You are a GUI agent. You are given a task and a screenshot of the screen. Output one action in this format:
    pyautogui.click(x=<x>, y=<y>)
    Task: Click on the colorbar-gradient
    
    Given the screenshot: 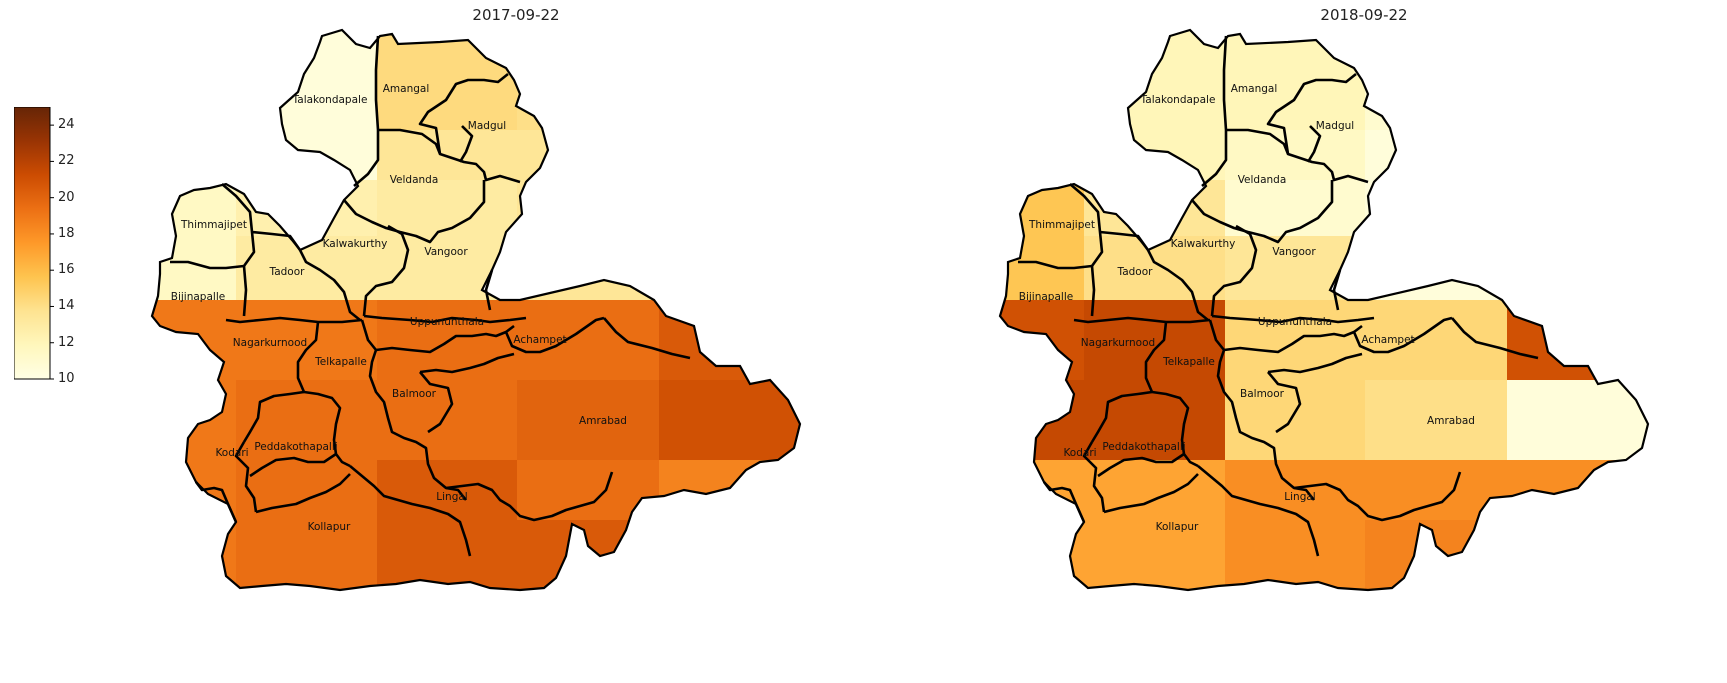 What is the action you would take?
    pyautogui.click(x=32, y=243)
    